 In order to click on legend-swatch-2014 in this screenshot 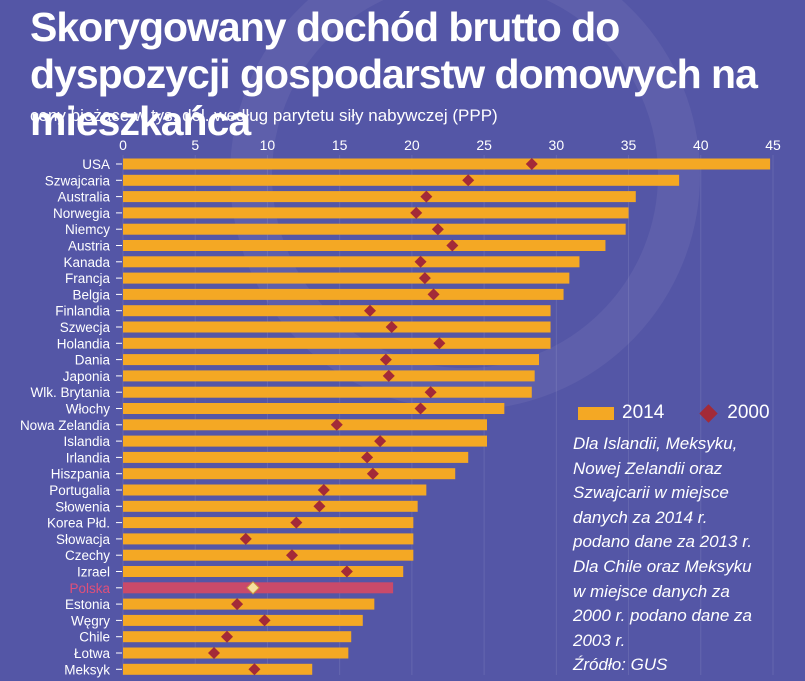, I will do `click(596, 413)`.